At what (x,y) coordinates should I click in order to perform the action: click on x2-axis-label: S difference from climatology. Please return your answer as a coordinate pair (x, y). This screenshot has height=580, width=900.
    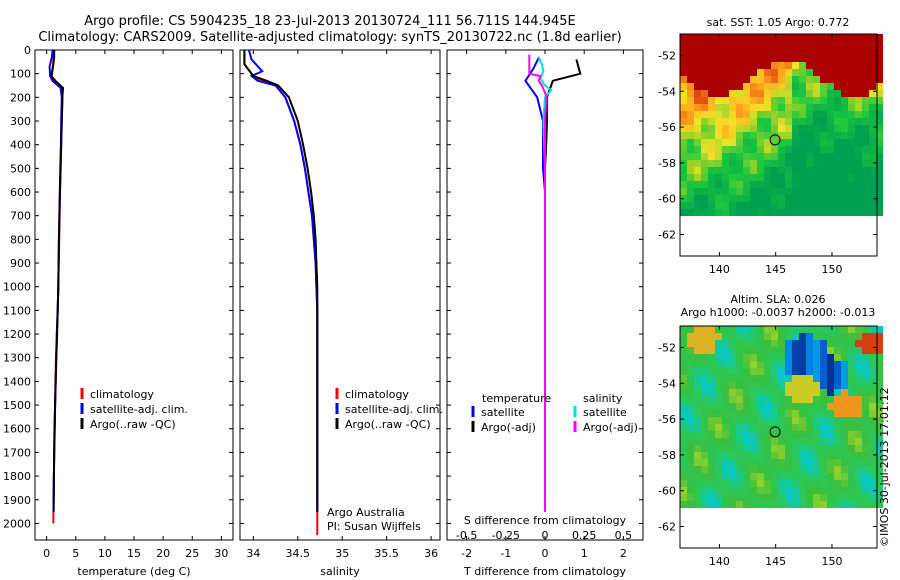
    Looking at the image, I should click on (545, 520).